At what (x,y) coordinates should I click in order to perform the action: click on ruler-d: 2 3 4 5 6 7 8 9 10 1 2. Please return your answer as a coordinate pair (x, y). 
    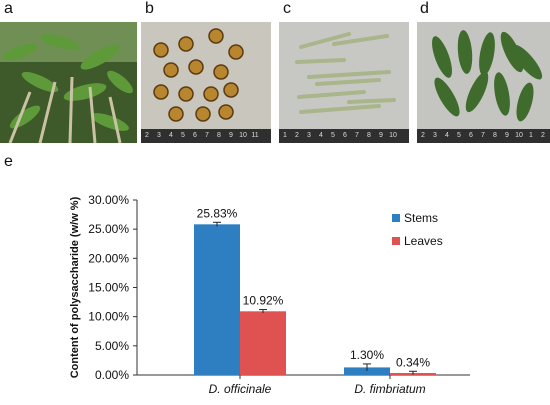
    Looking at the image, I should click on (483, 136).